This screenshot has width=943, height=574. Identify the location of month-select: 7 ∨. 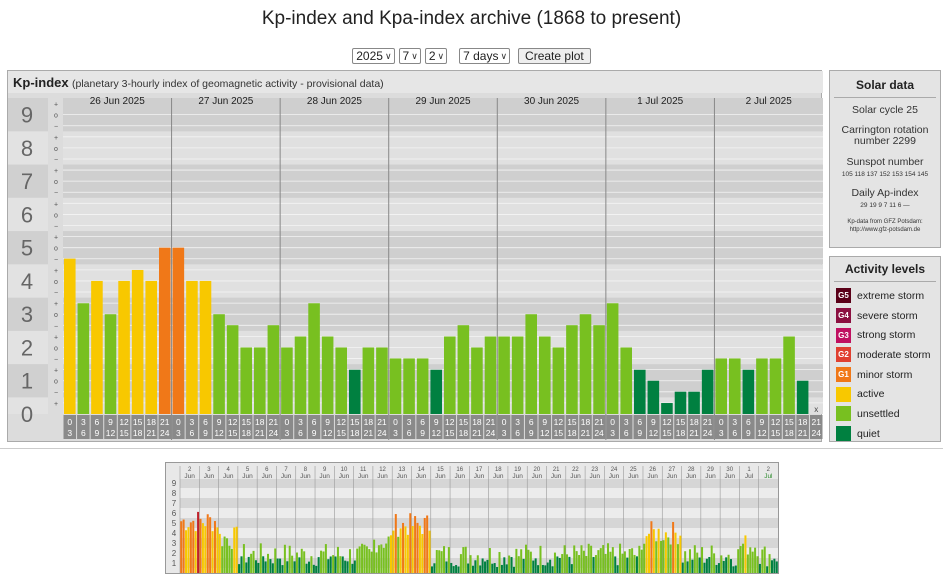
(410, 56).